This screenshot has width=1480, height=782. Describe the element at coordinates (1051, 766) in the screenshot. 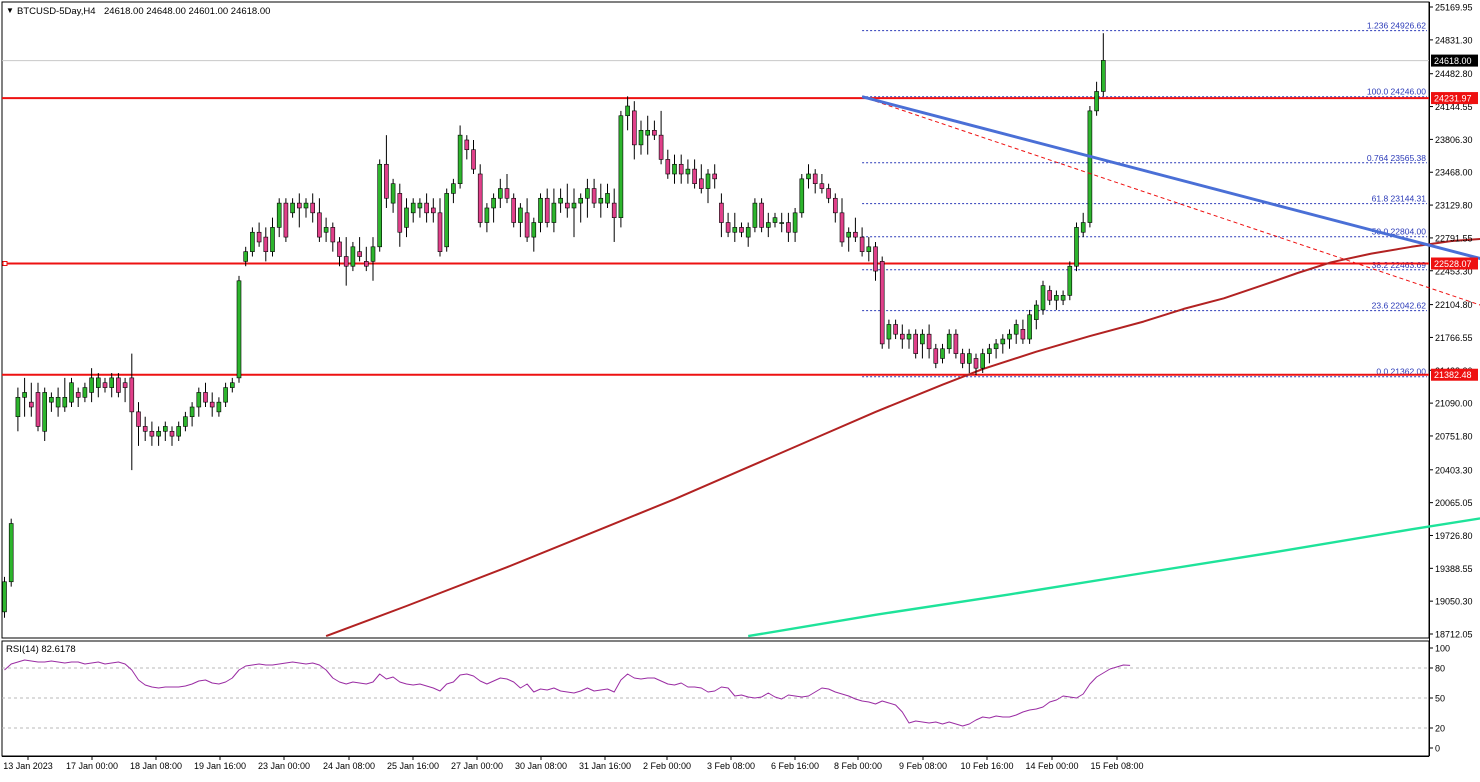

I see `time-axis-label: 14 Feb 00:00` at that location.